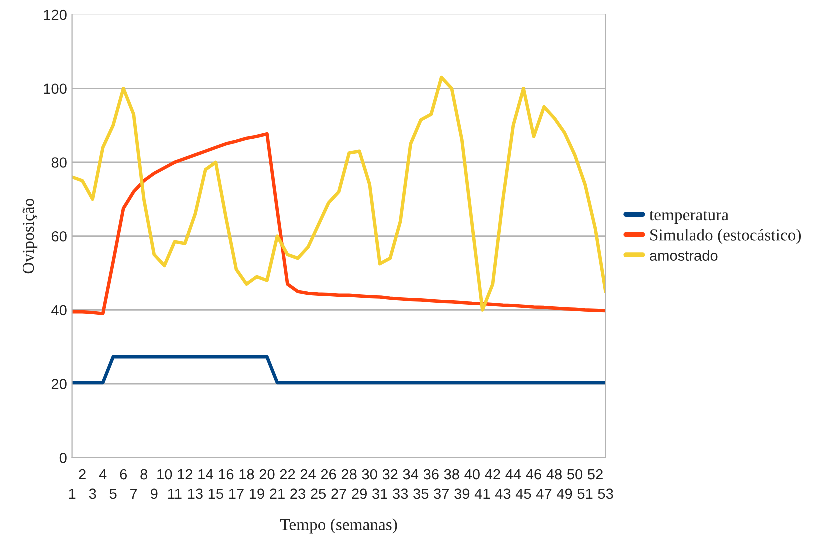 The height and width of the screenshot is (549, 831). What do you see at coordinates (298, 494) in the screenshot?
I see `x-tick-label: 23` at bounding box center [298, 494].